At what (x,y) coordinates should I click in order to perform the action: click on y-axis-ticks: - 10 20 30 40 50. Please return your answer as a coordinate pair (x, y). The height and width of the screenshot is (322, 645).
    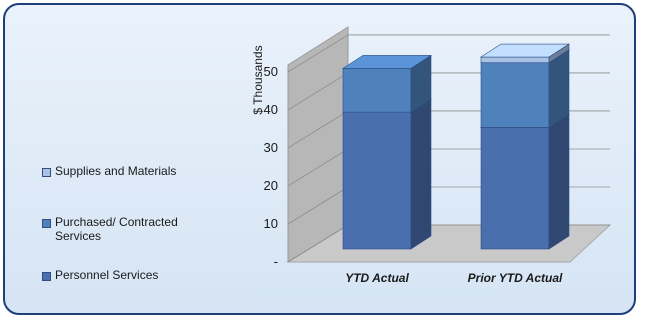
    Looking at the image, I should click on (271, 166).